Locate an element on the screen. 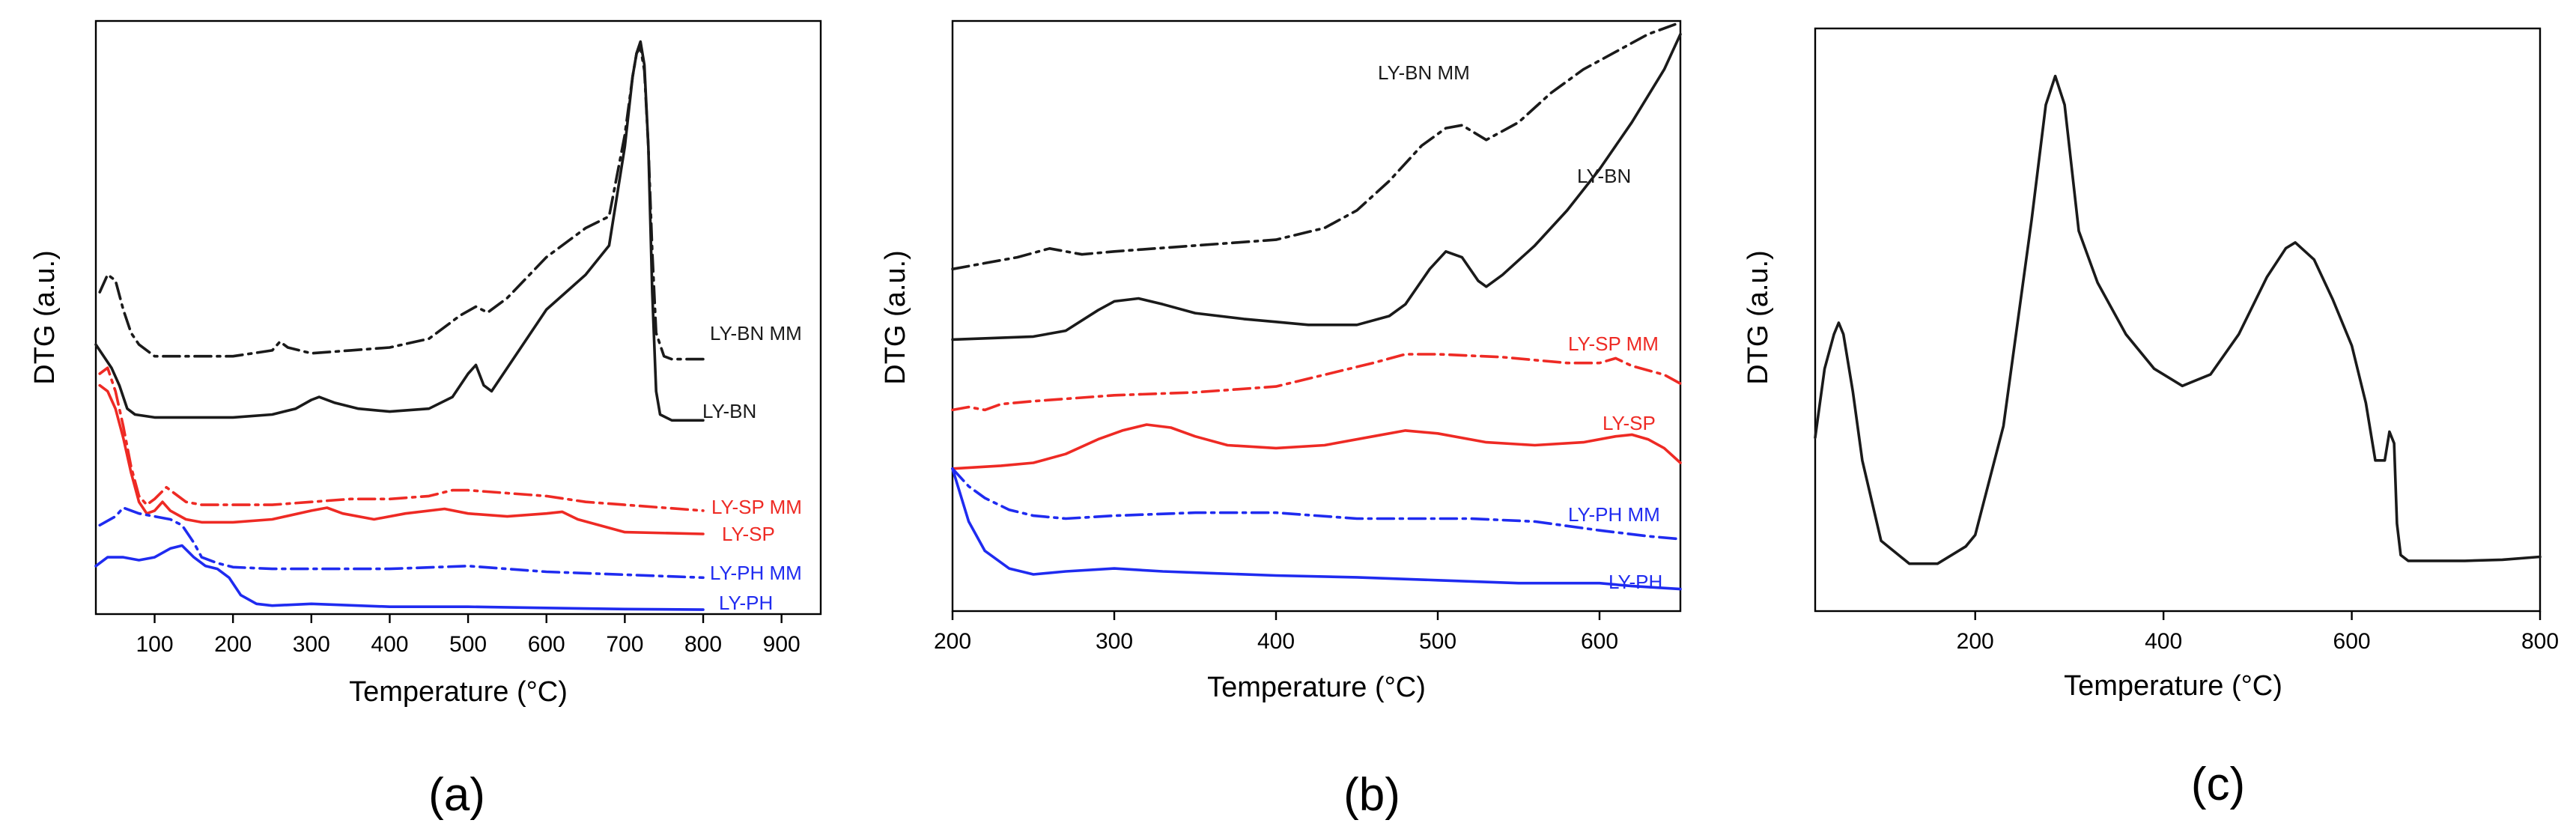 The width and height of the screenshot is (2576, 838). panel-b-label-ly-bn: LY-BN is located at coordinates (1604, 176).